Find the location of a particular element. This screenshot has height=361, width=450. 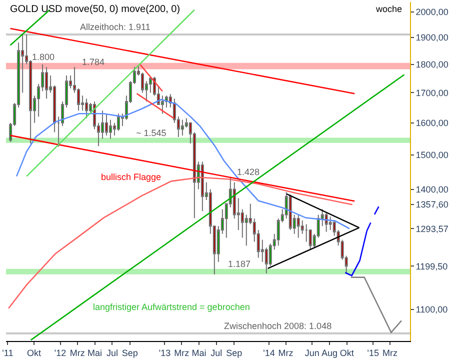

y-tick-label: 1700,00 is located at coordinates (432, 93).